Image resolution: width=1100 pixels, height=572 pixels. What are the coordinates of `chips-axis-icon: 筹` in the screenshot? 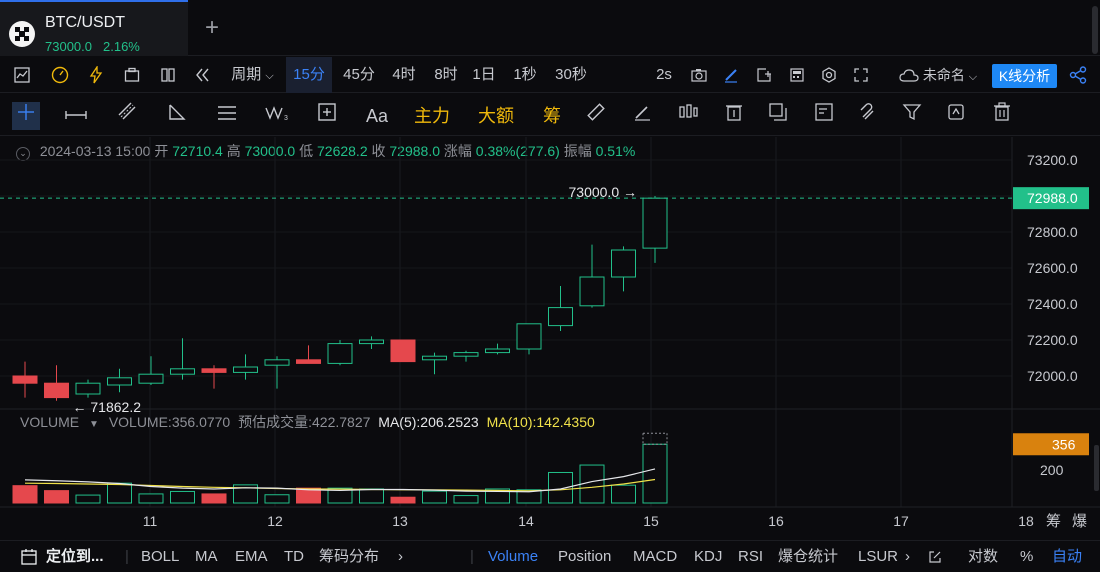 It's located at (1053, 521).